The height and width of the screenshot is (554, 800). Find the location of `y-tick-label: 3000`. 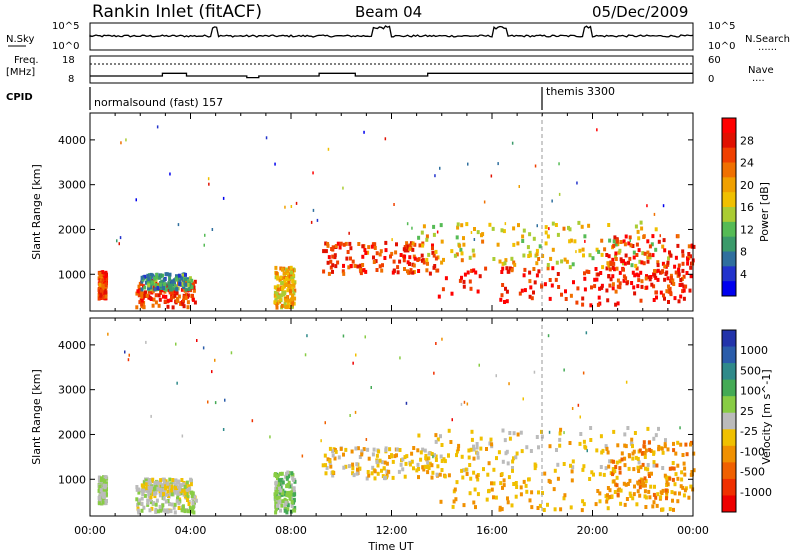

y-tick-label: 3000 is located at coordinates (72, 390).